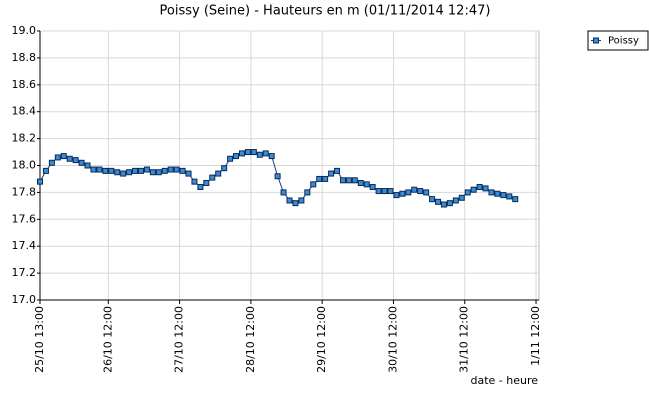 This screenshot has width=649, height=400. I want to click on y-tick-label: 17.8, so click(24, 191).